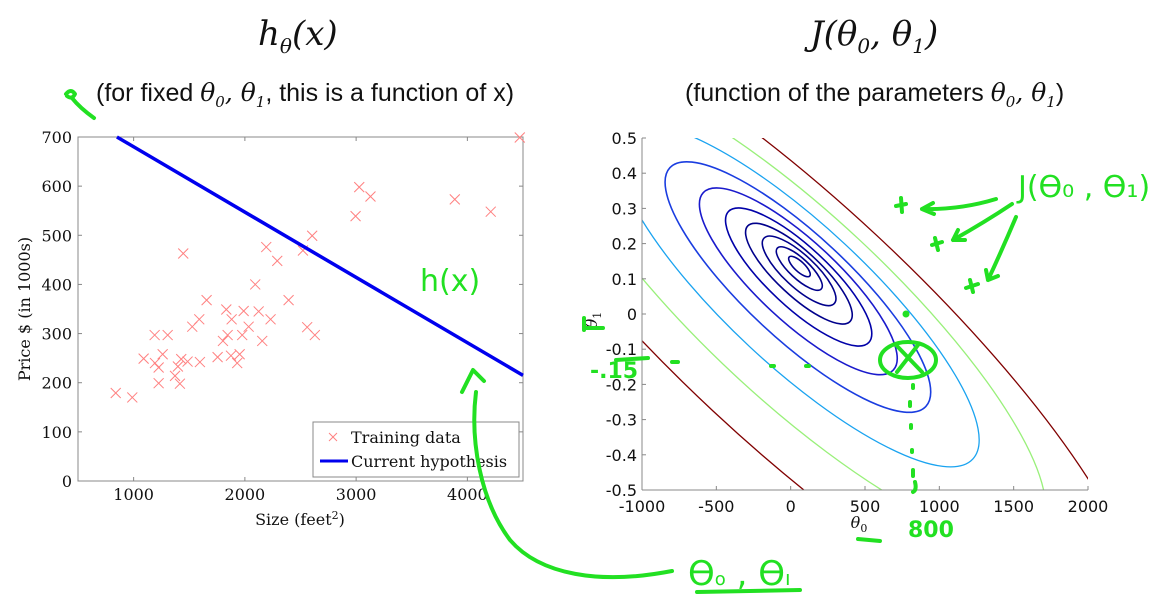 The width and height of the screenshot is (1166, 603). What do you see at coordinates (356, 494) in the screenshot?
I see `x-tick-label: 3000` at bounding box center [356, 494].